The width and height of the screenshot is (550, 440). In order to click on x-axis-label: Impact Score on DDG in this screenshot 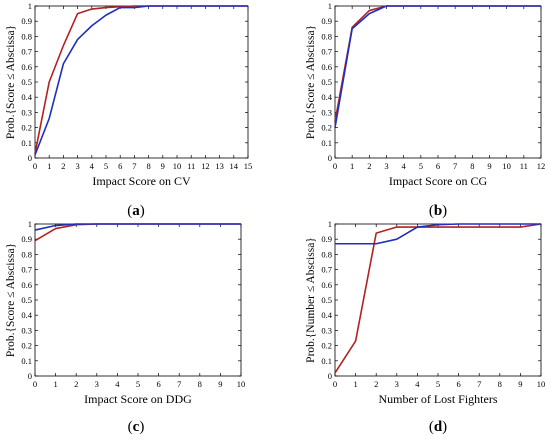, I will do `click(138, 399)`.